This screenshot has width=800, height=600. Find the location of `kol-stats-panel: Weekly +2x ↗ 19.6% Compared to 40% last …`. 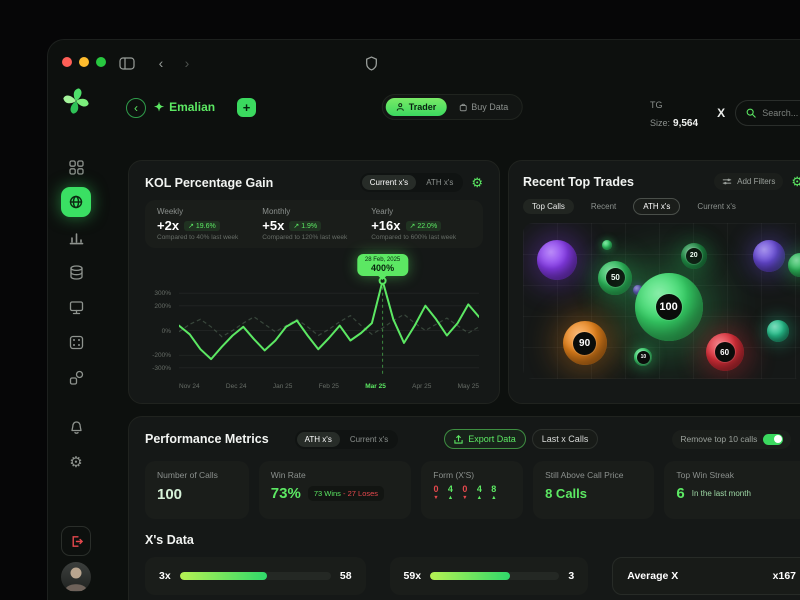

kol-stats-panel: Weekly +2x ↗ 19.6% Compared to 40% last … is located at coordinates (314, 224).